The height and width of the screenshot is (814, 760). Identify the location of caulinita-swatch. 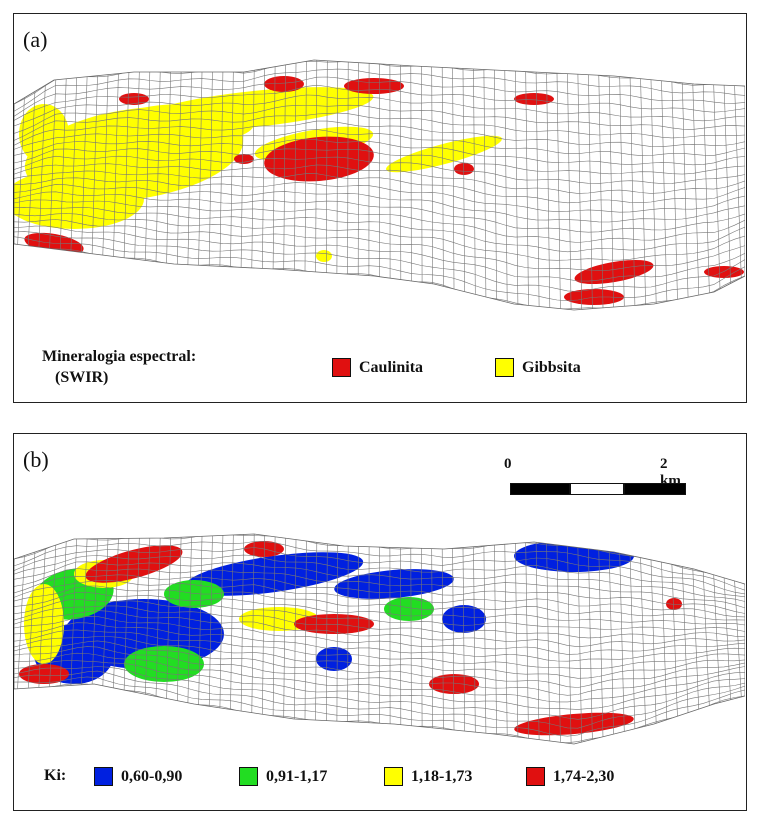
(341, 367).